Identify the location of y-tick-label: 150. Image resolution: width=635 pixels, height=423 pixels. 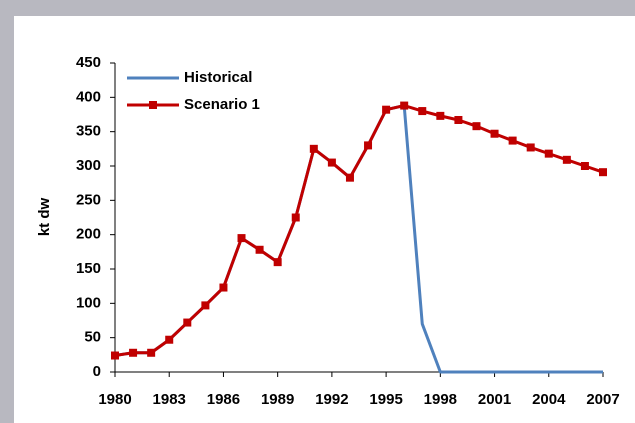
(88, 268).